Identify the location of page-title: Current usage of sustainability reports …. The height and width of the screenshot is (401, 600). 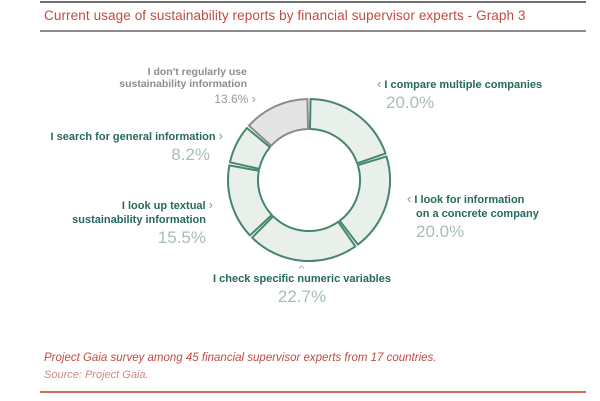
(285, 15).